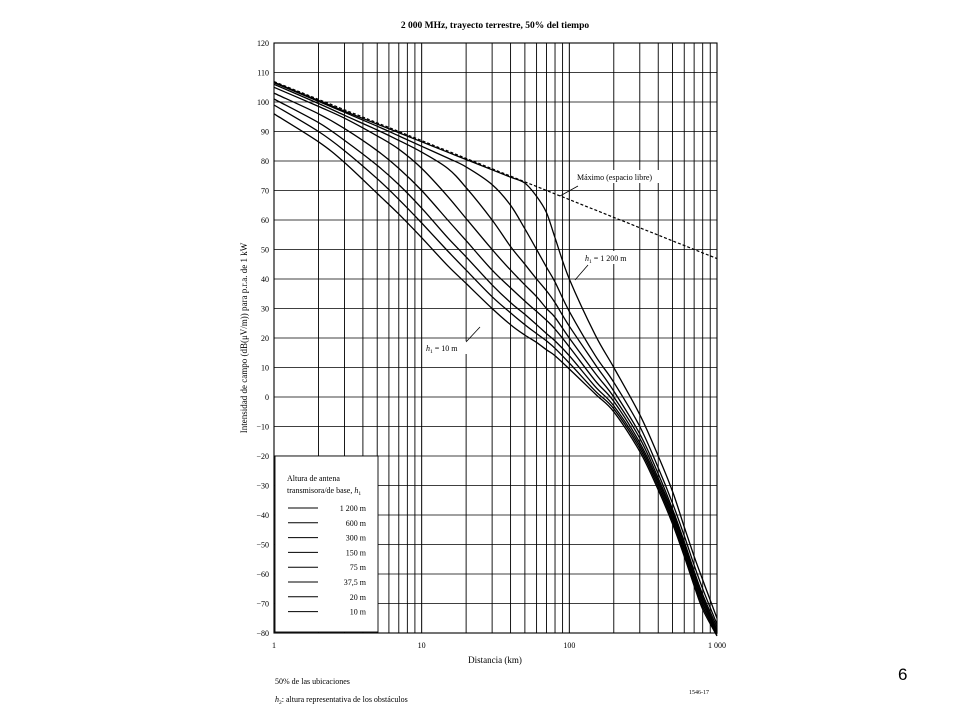 The image size is (960, 720). What do you see at coordinates (358, 597) in the screenshot?
I see `legend-item-label: 20 m` at bounding box center [358, 597].